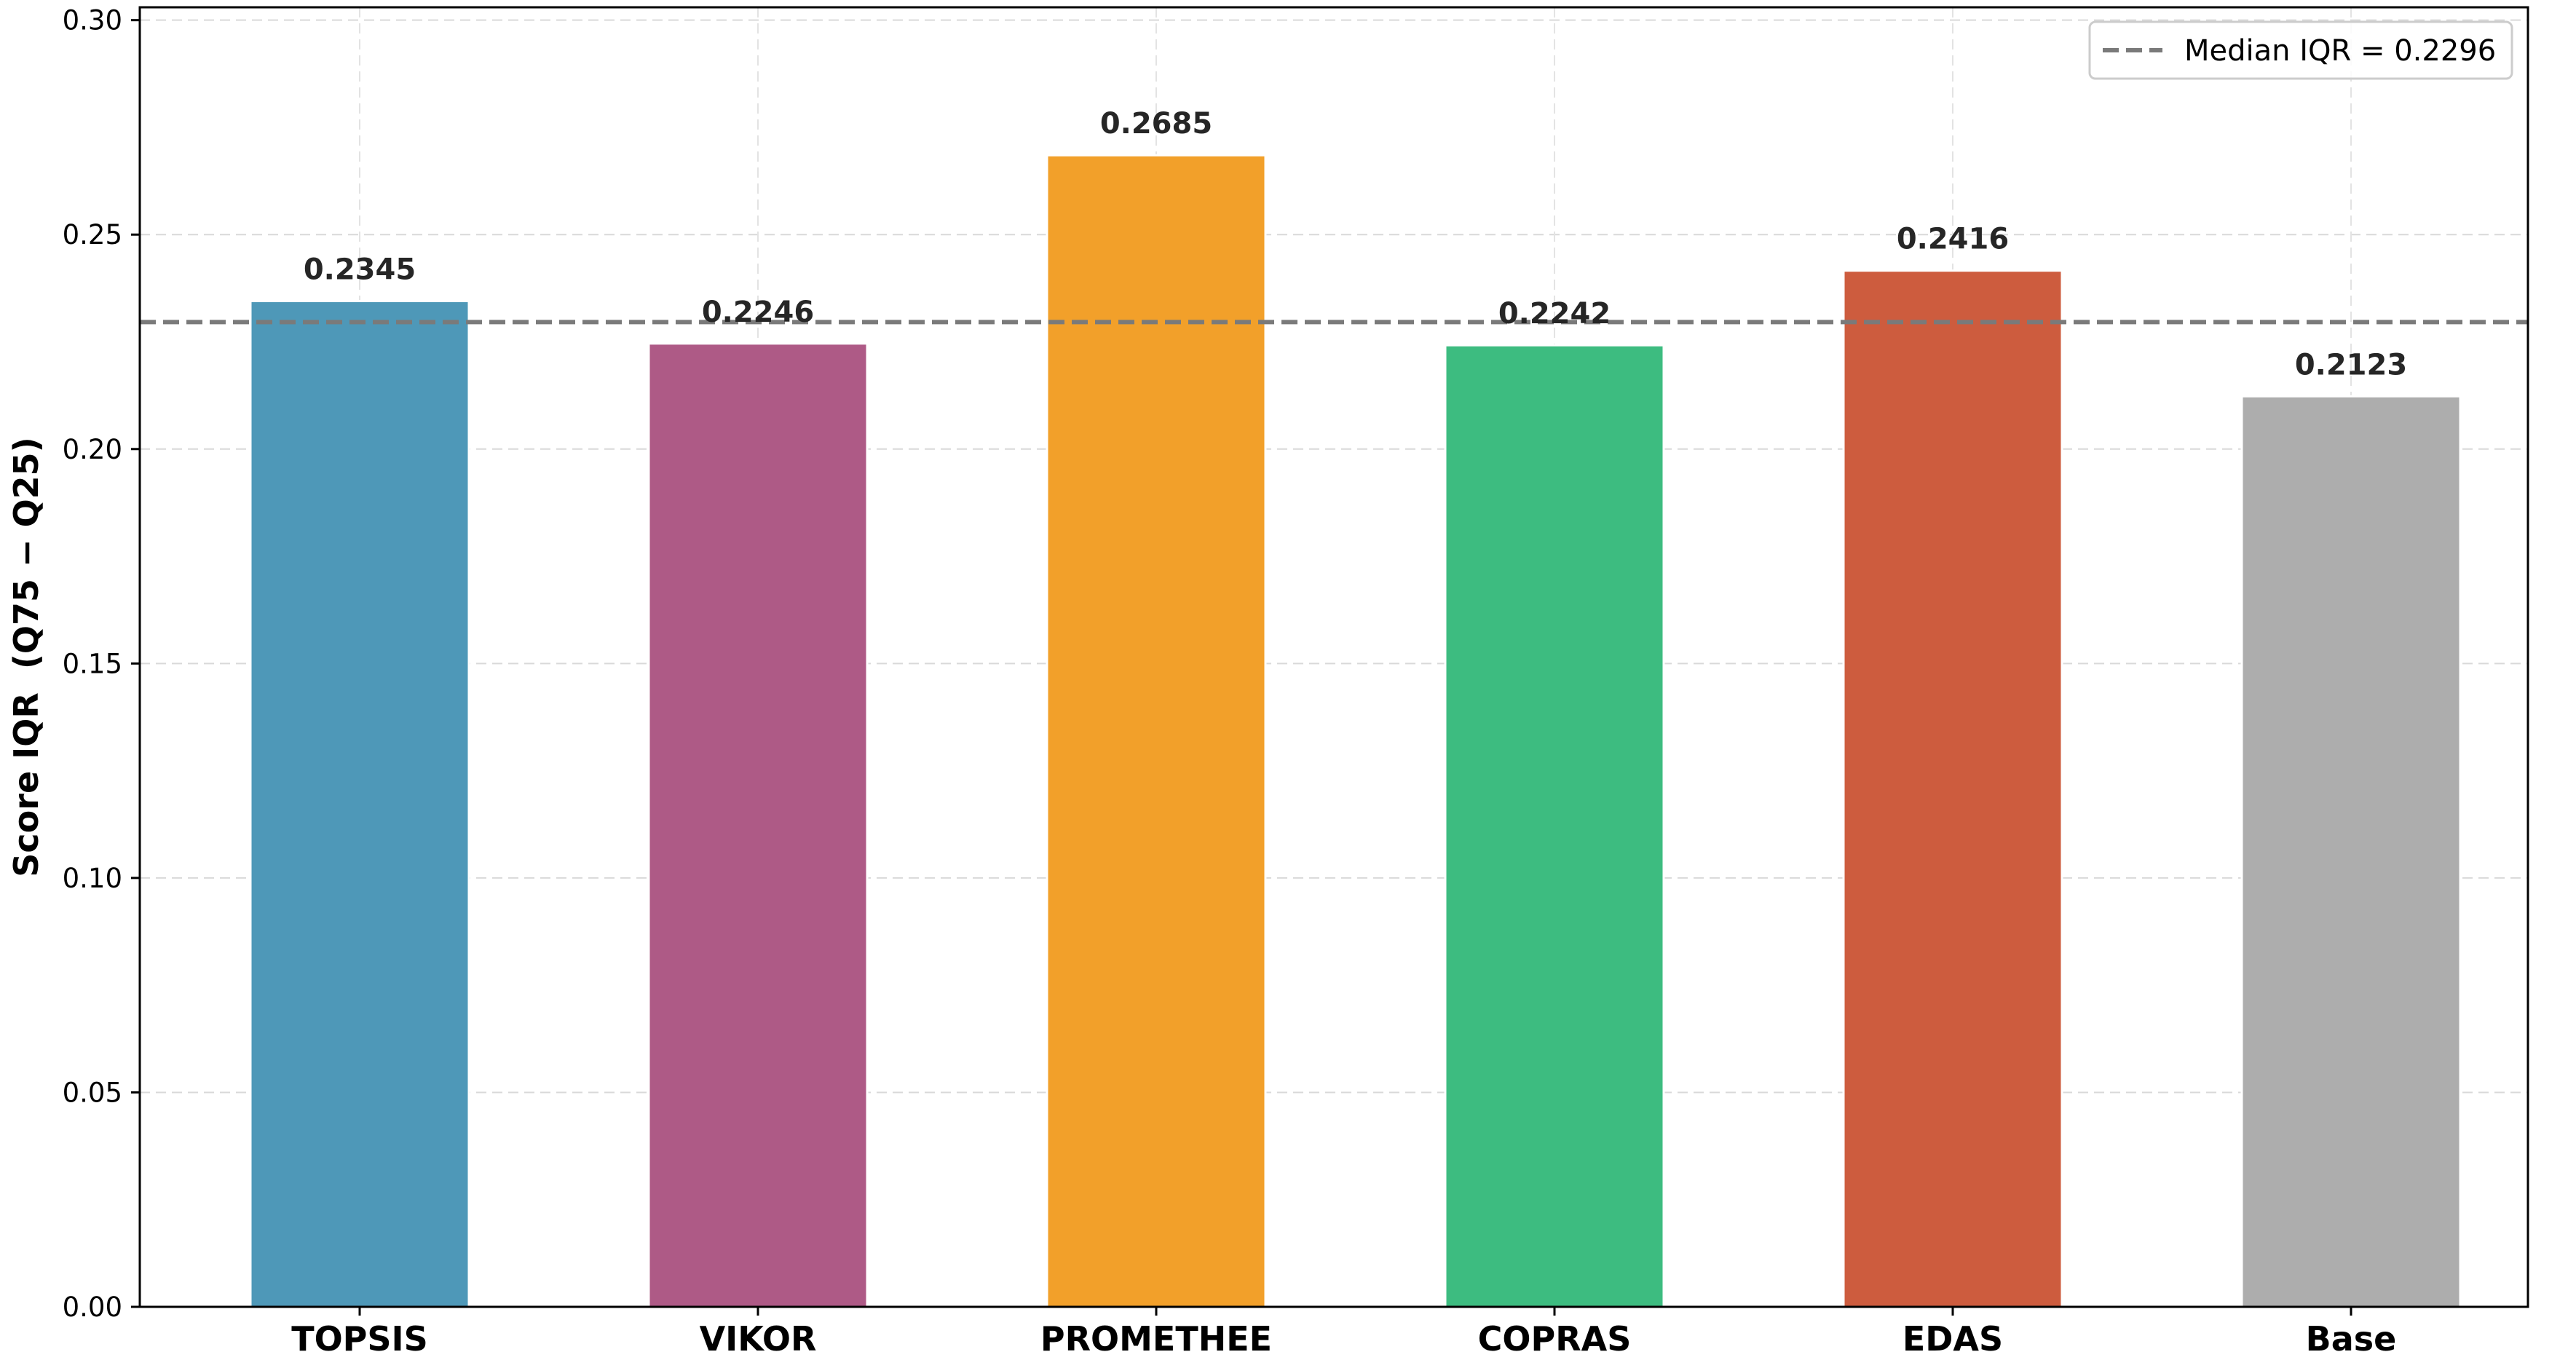 This screenshot has height=1368, width=2576. I want to click on y-tick-label: 0.00, so click(93, 1307).